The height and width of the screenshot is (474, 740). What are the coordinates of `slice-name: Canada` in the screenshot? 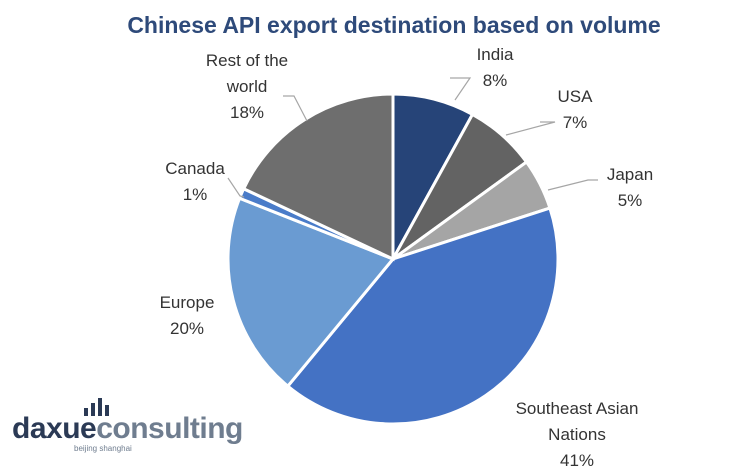 It's located at (195, 168).